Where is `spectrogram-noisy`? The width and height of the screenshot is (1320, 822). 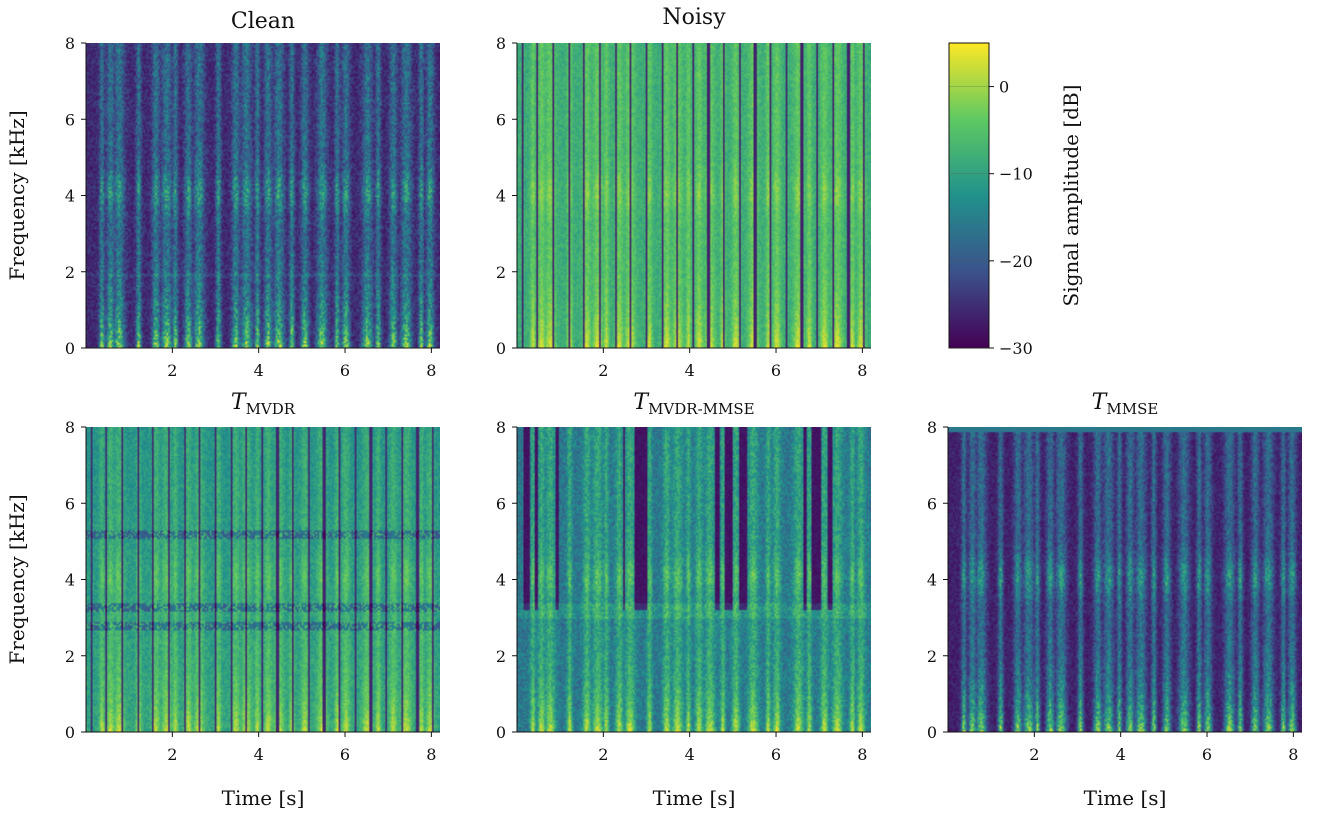 spectrogram-noisy is located at coordinates (694, 195).